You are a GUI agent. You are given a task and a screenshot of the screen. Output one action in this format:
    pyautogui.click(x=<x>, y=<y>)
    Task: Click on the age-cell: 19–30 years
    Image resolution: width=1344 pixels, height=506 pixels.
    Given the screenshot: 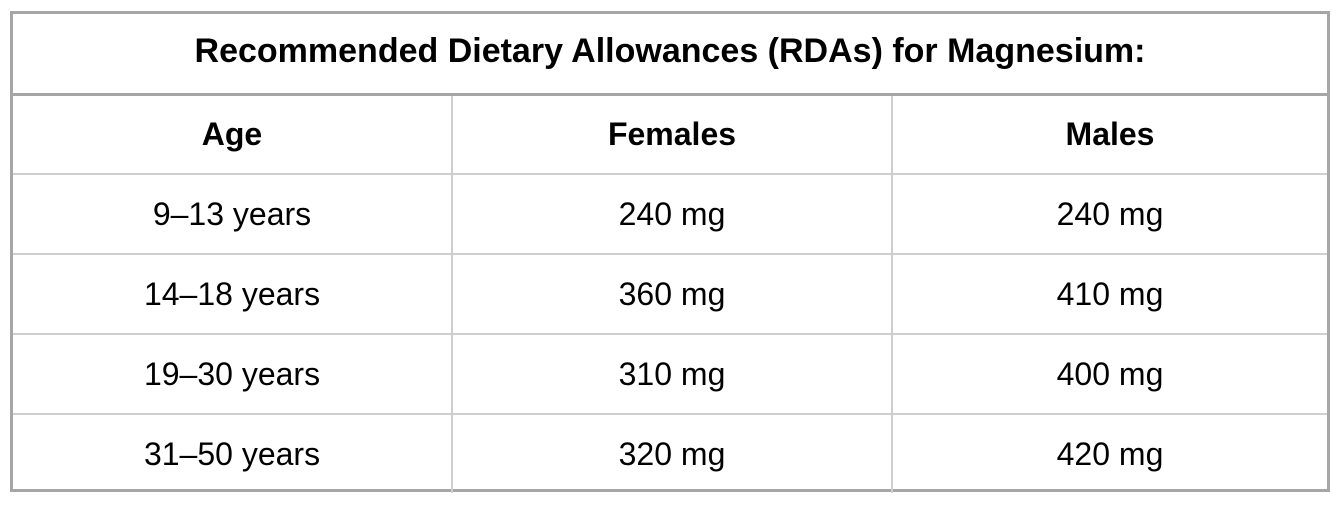 What is the action you would take?
    pyautogui.click(x=233, y=374)
    